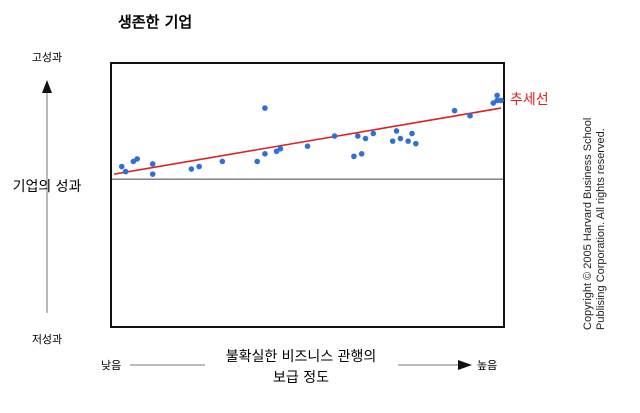 The width and height of the screenshot is (640, 413). I want to click on y-axis-arrowhead-icon, so click(47, 86).